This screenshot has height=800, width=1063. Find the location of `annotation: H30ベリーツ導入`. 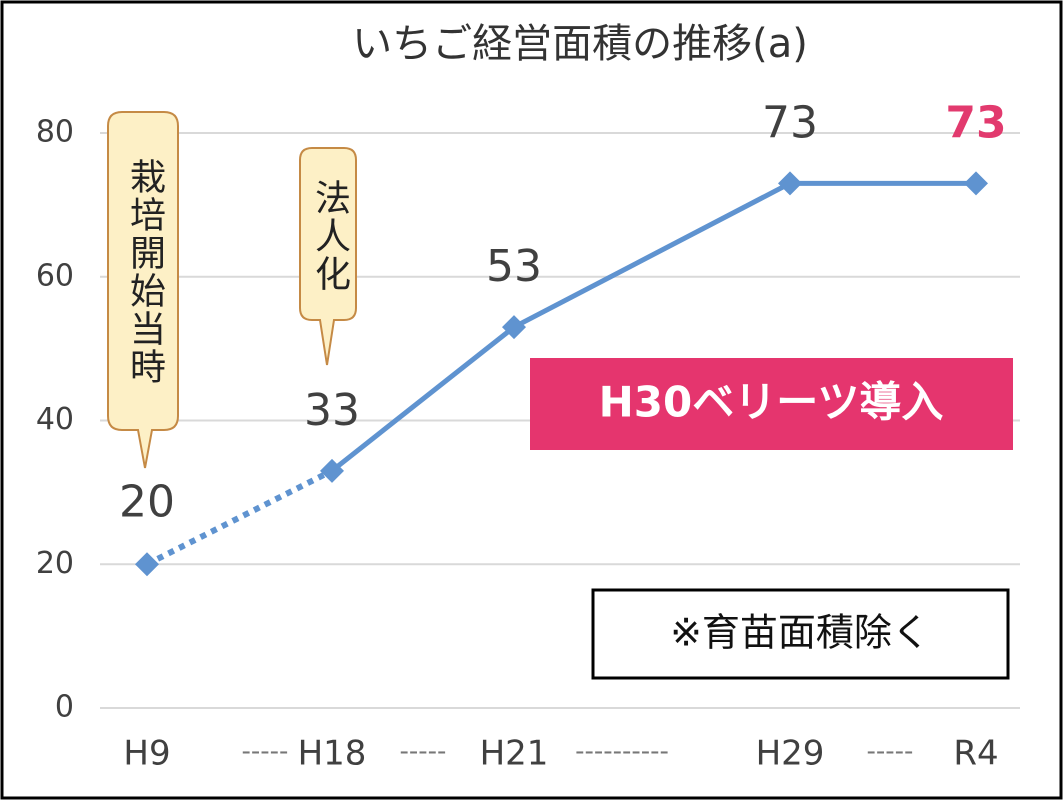

annotation: H30ベリーツ導入 is located at coordinates (771, 402).